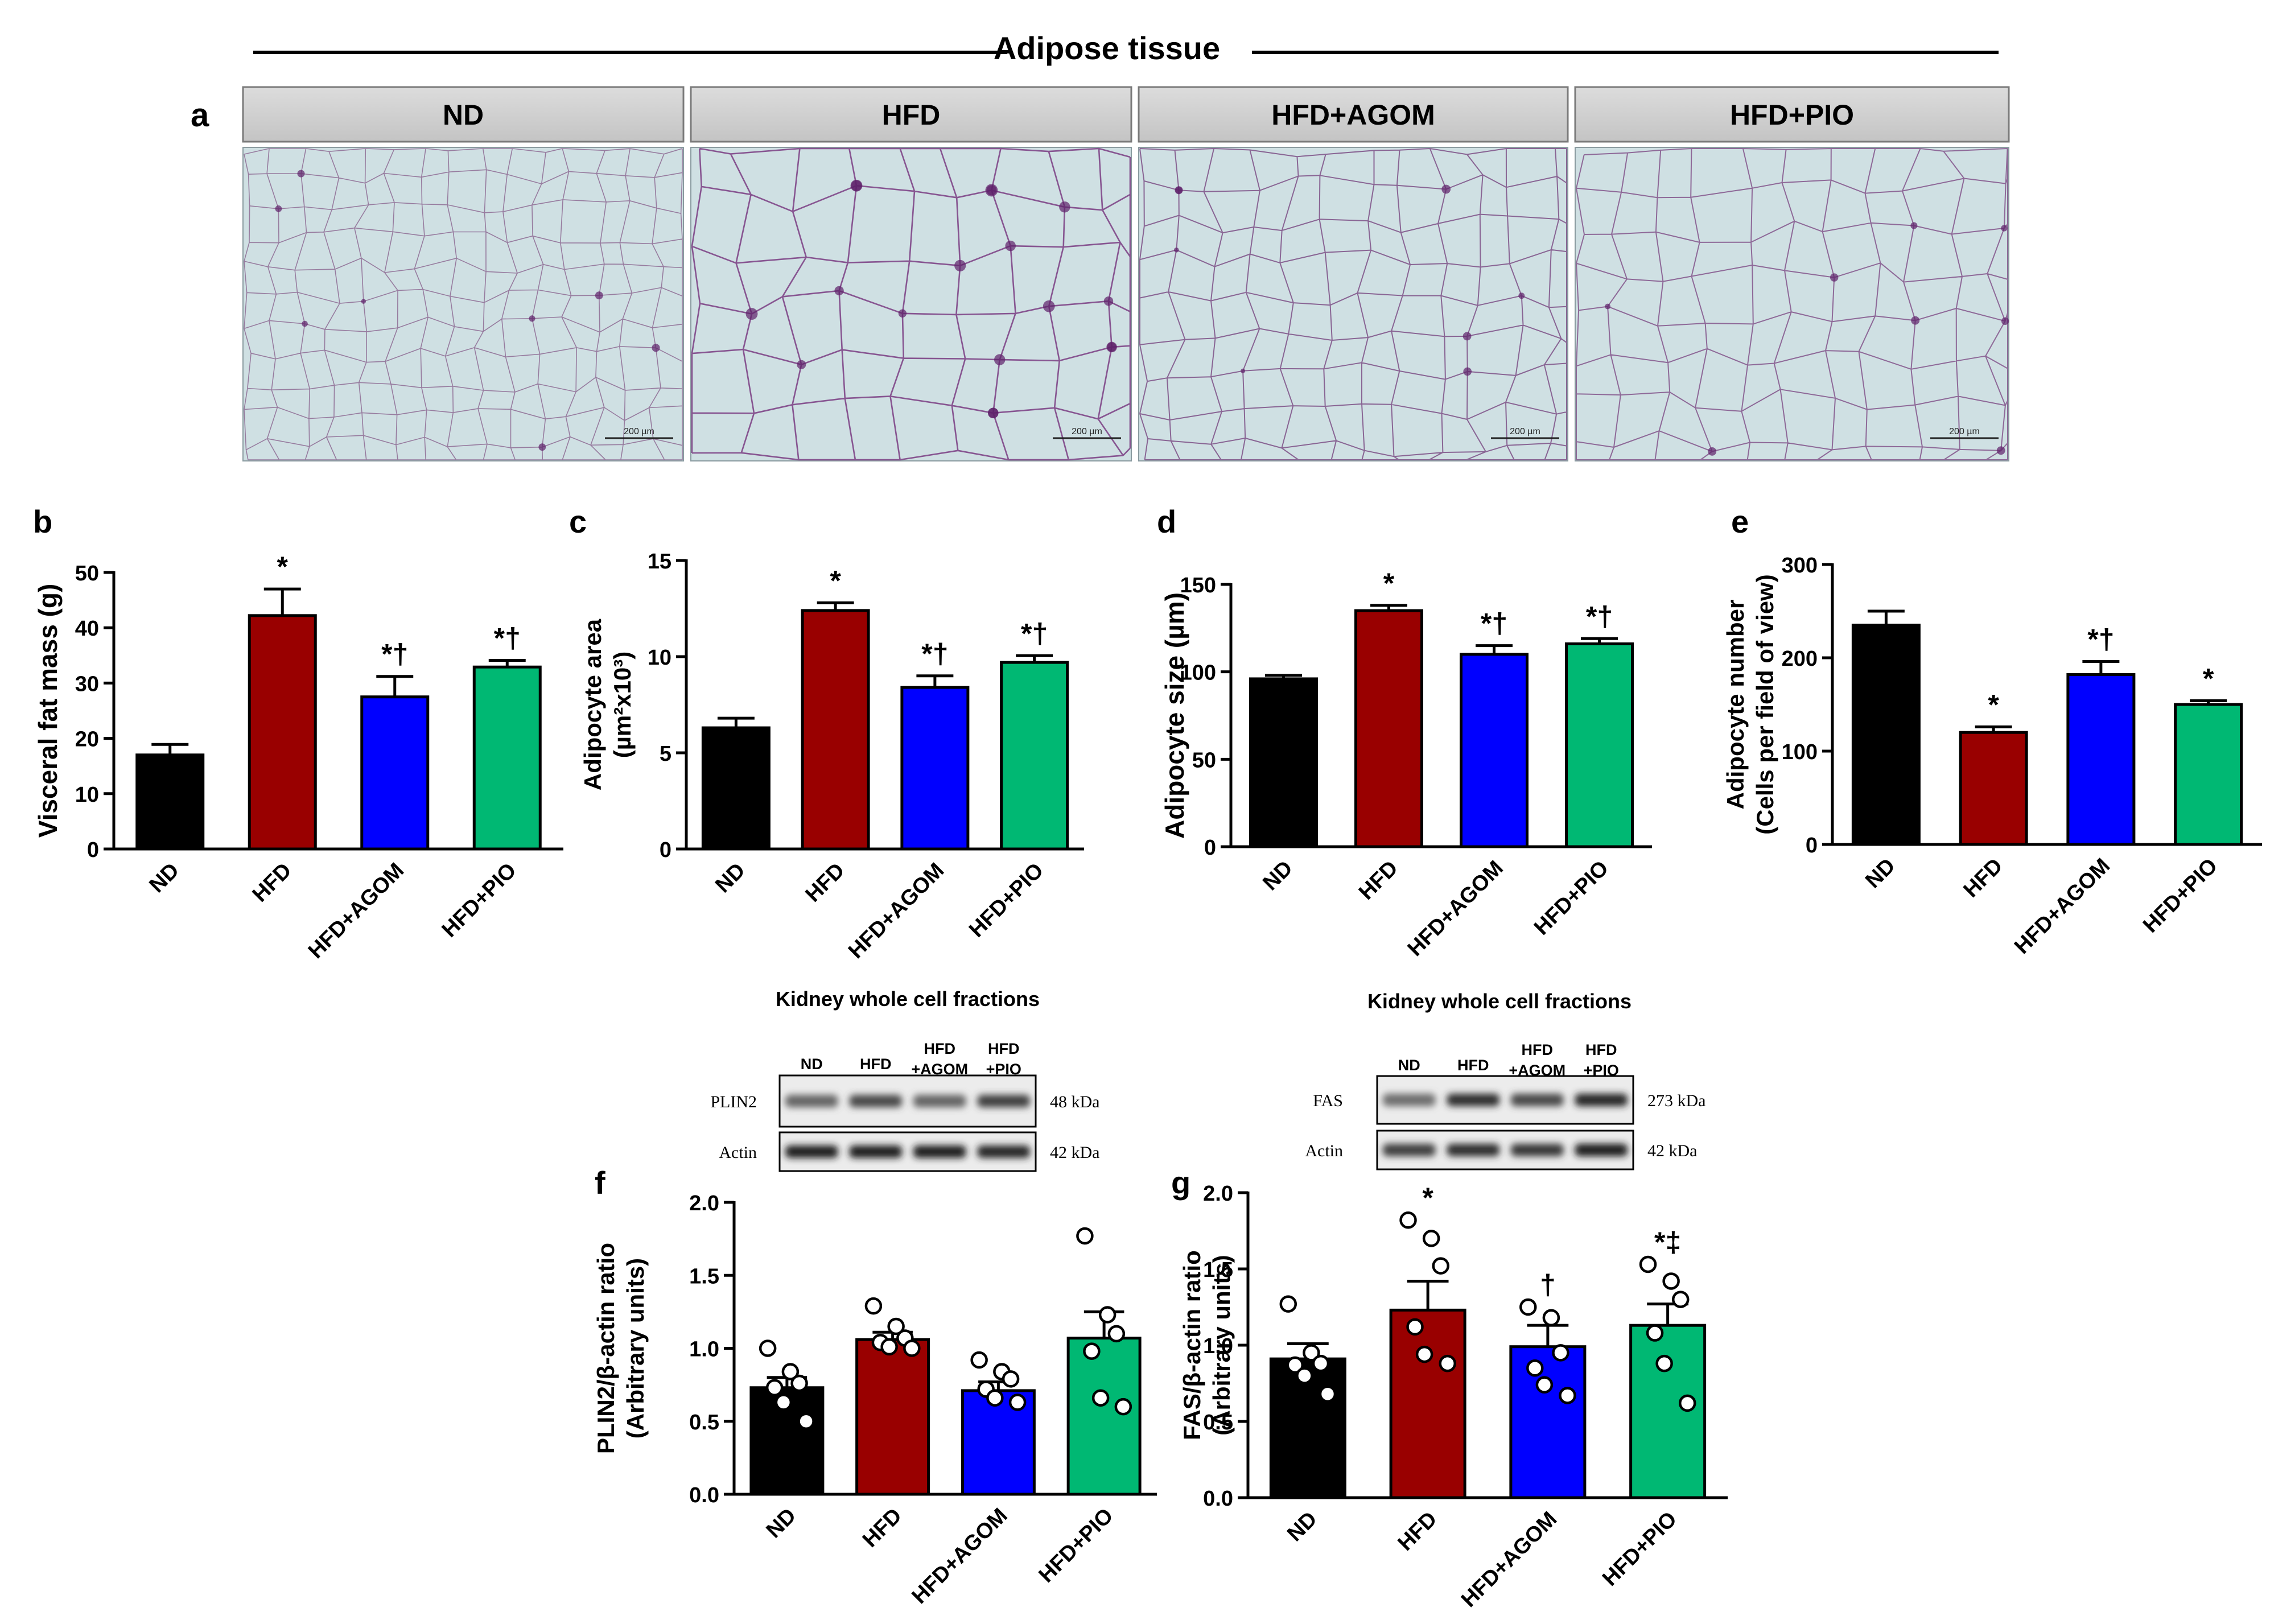  What do you see at coordinates (463, 273) in the screenshot?
I see `micrograph-nd: ND 200 µm` at bounding box center [463, 273].